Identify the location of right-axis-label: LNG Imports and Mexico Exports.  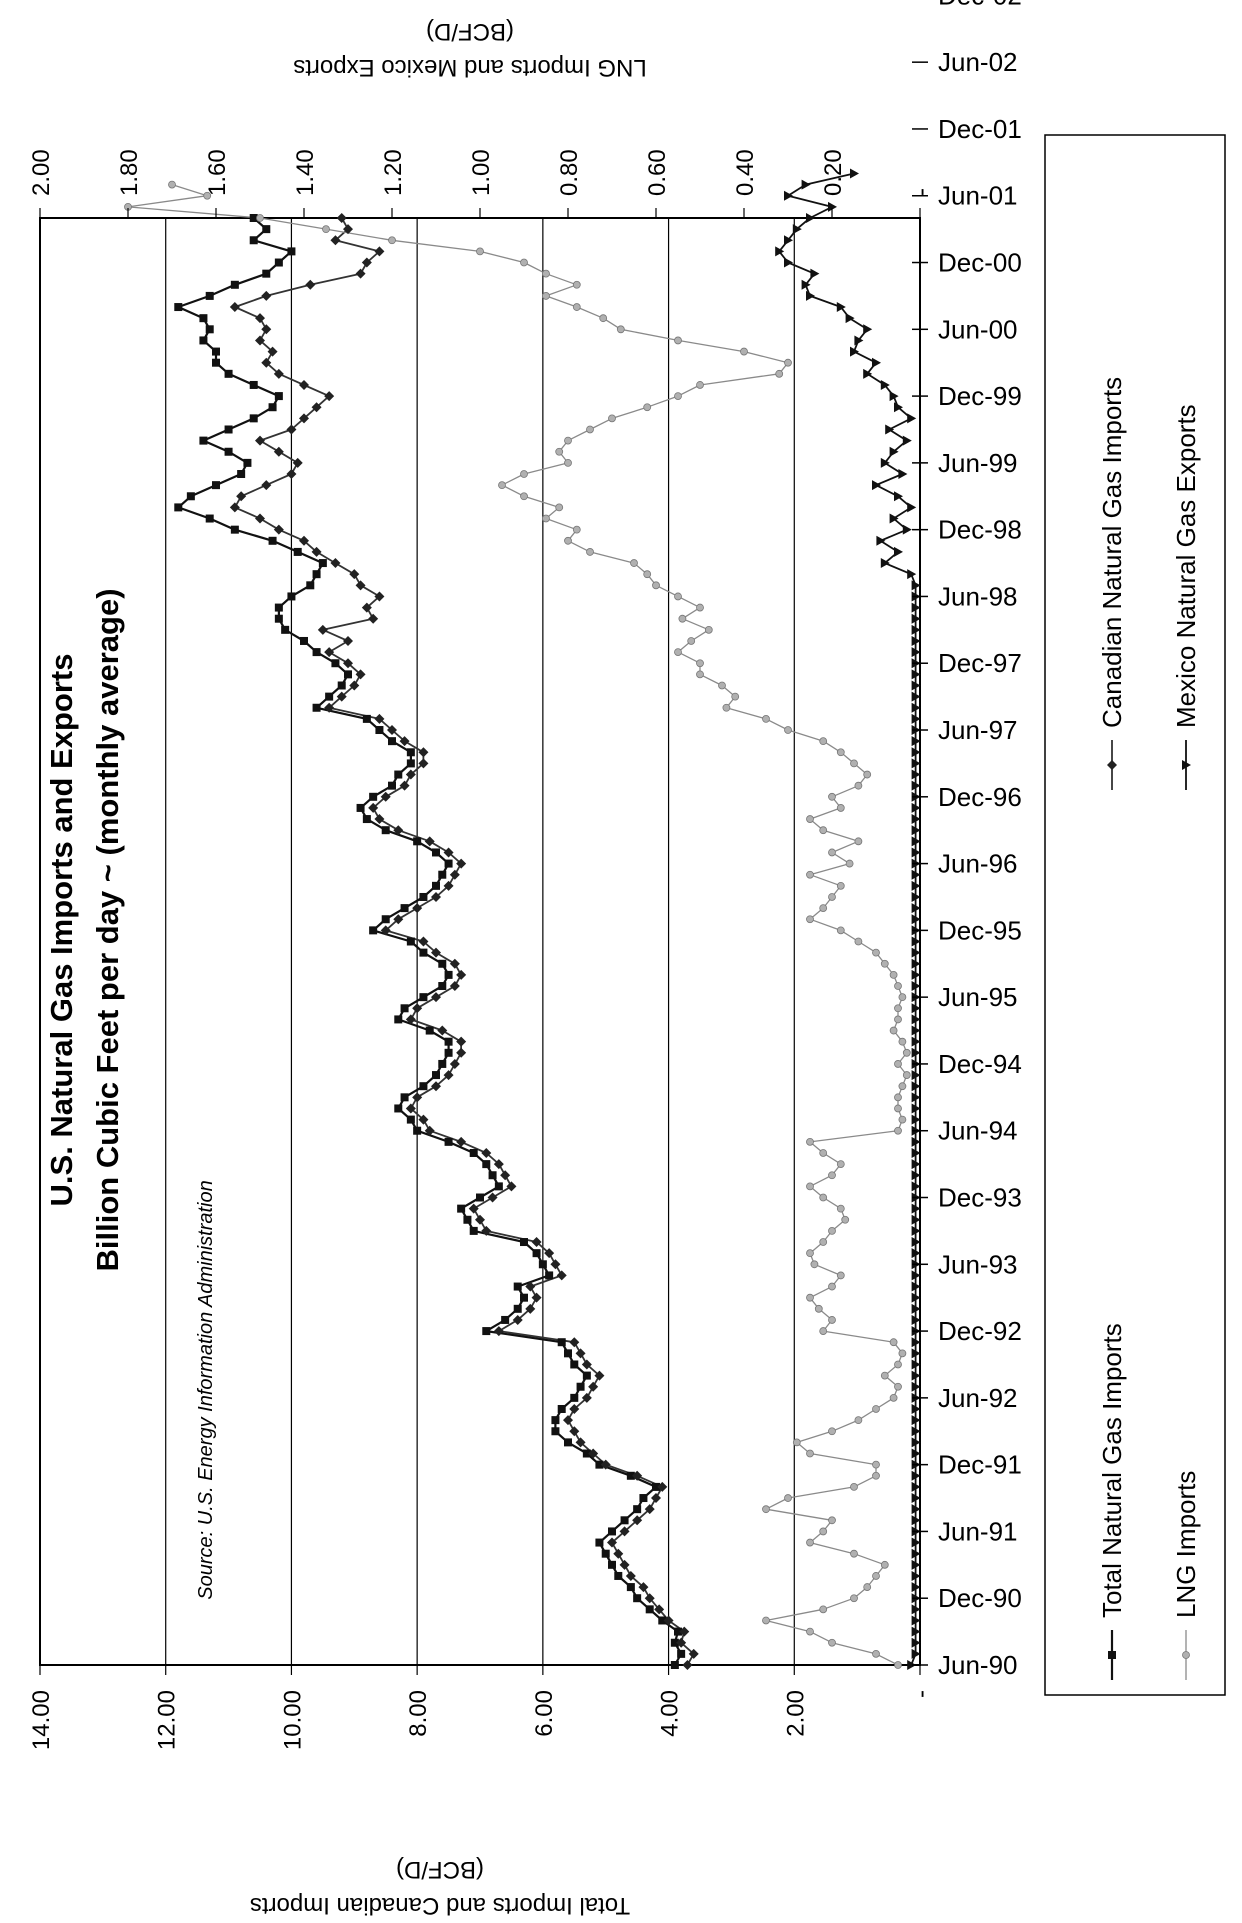
(469, 67).